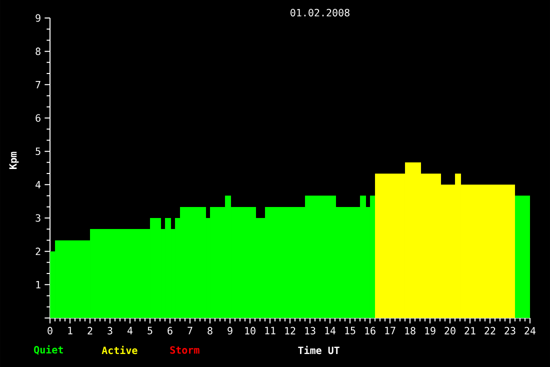 The height and width of the screenshot is (367, 550). What do you see at coordinates (48, 350) in the screenshot?
I see `text: Quiet` at bounding box center [48, 350].